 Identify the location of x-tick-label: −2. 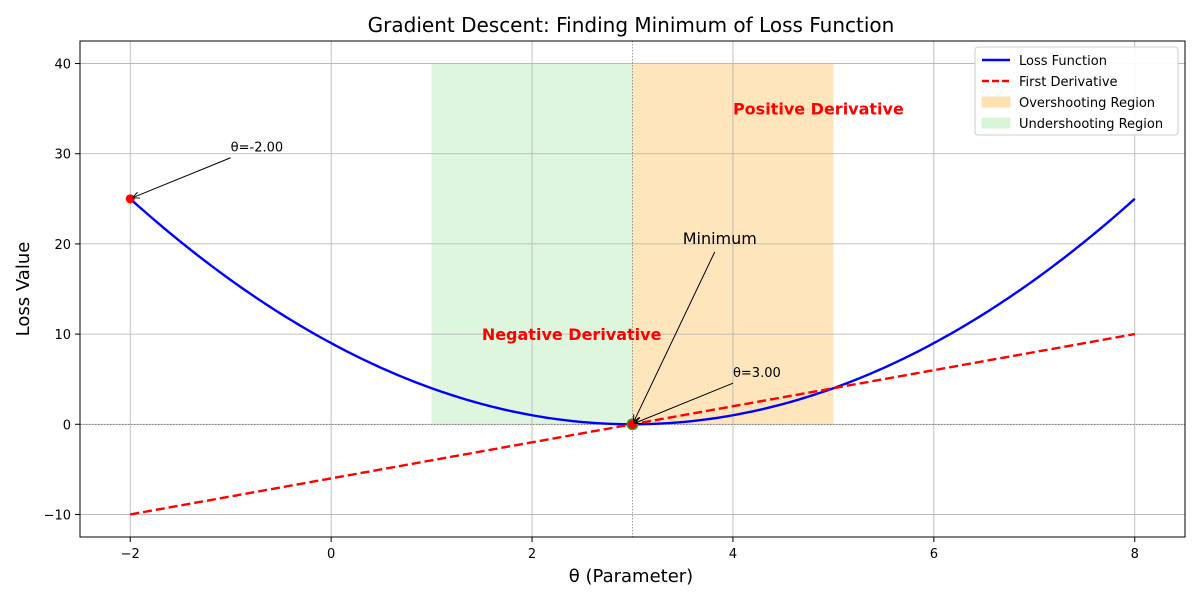
(130, 554).